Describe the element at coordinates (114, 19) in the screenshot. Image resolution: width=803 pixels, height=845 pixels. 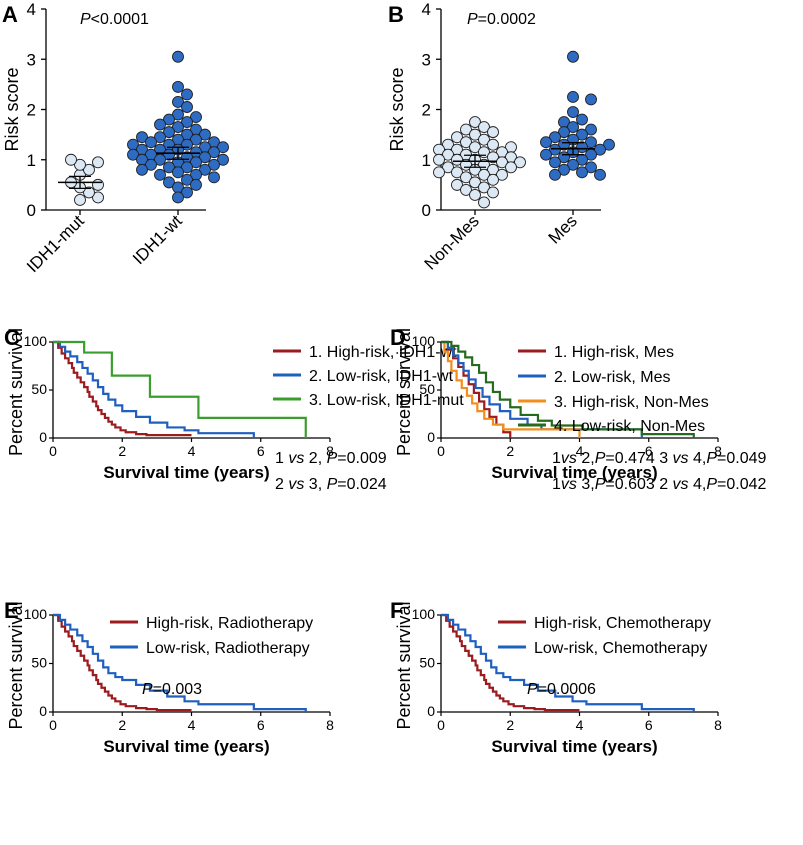
I see `p-value-annotation: P<0.0001` at that location.